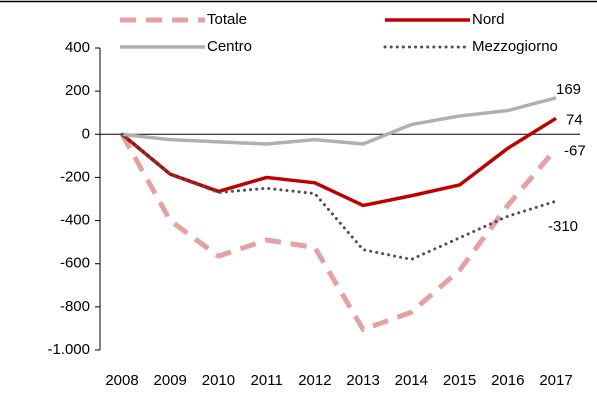  I want to click on y-tick-label: -600, so click(75, 263).